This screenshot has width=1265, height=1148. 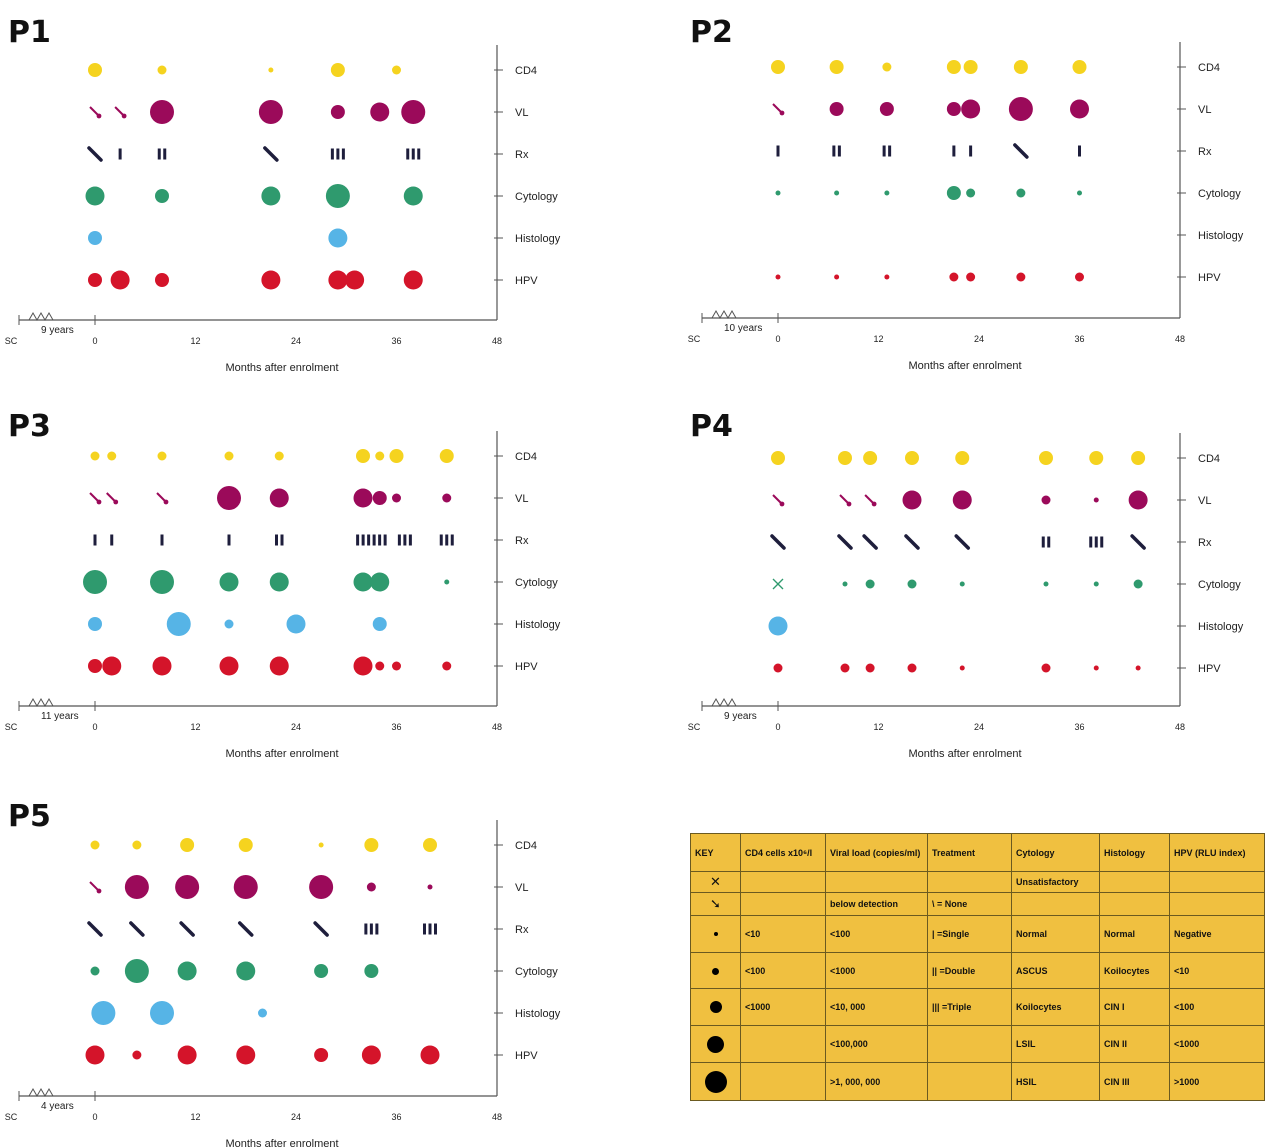 I want to click on key-cell-hpv, so click(x=1217, y=882).